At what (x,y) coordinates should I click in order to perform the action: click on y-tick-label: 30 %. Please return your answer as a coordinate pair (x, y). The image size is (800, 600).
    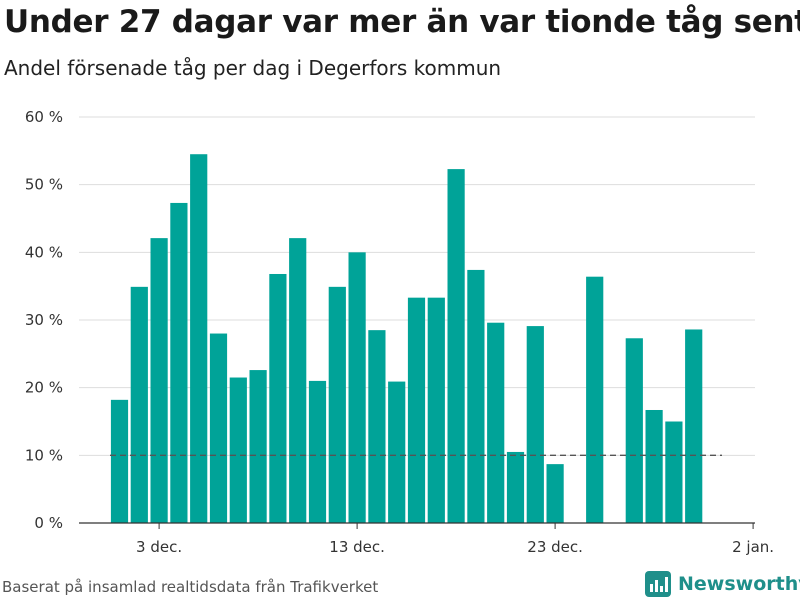
    Looking at the image, I should click on (44, 320).